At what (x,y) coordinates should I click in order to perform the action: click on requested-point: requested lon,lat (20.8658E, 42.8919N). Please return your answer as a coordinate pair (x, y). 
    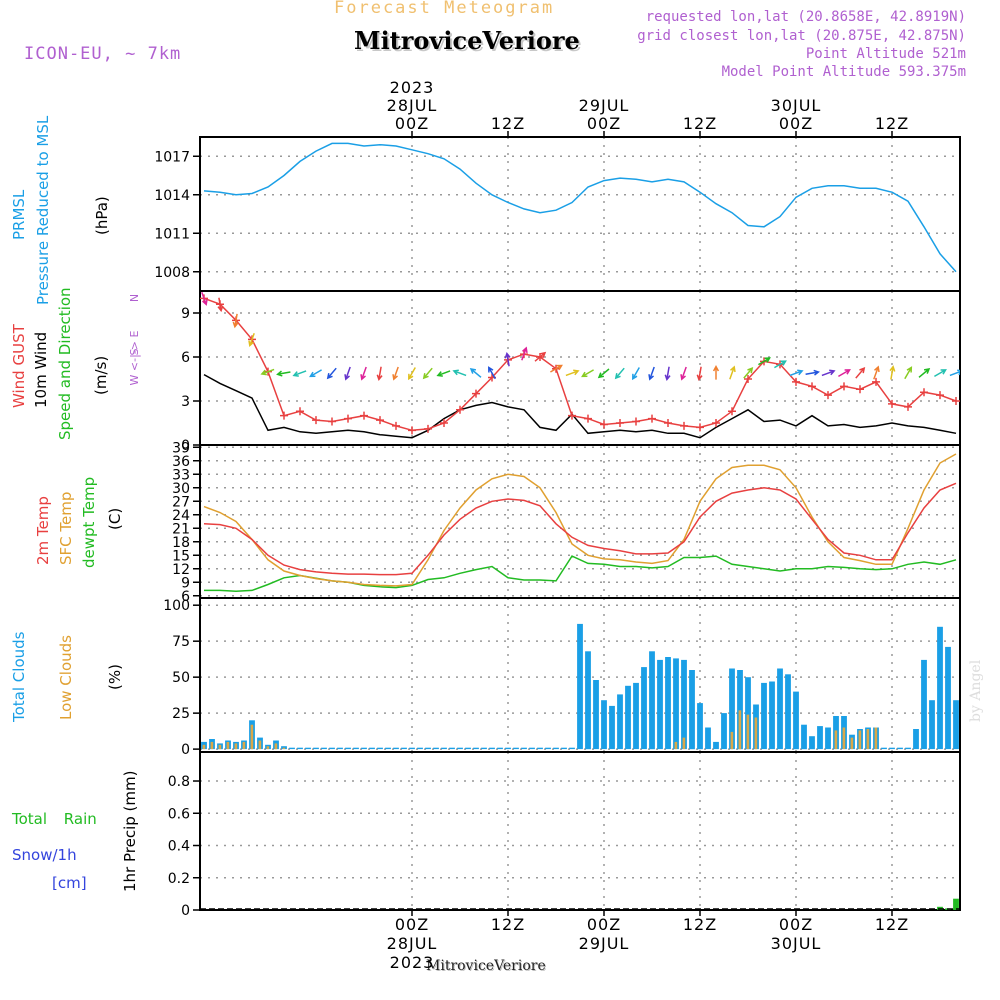
    Looking at the image, I should click on (805, 17).